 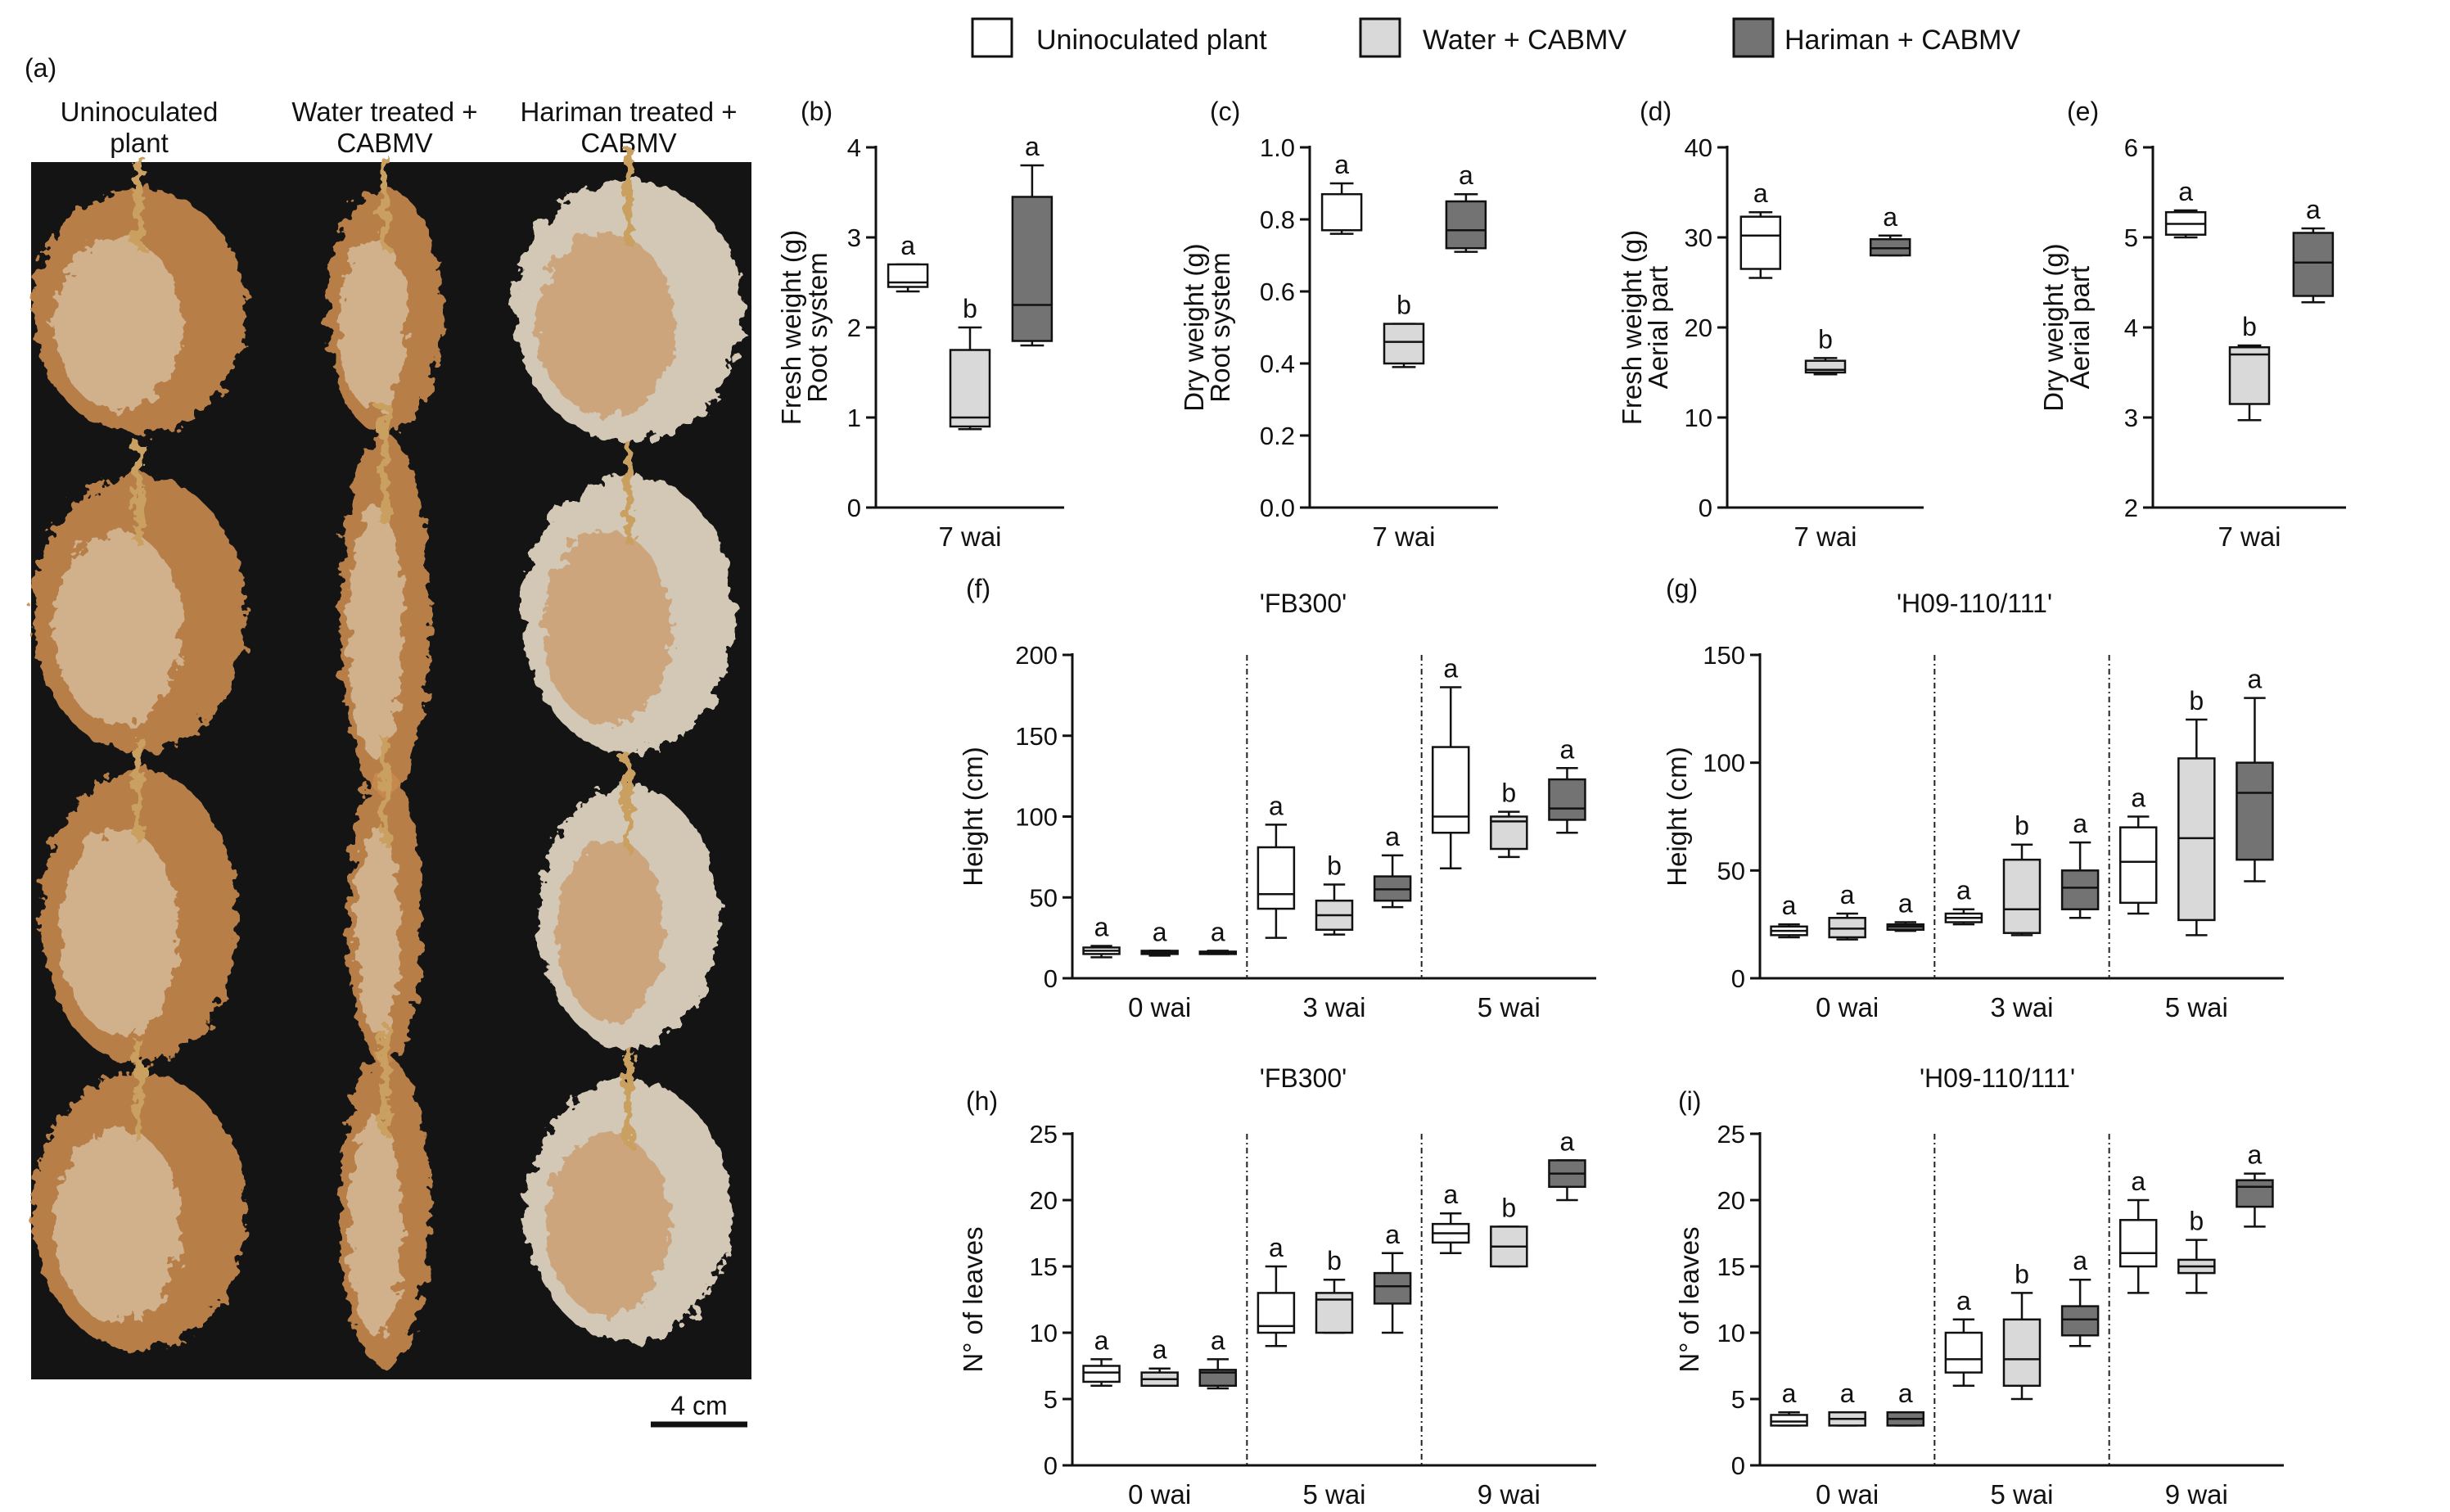 What do you see at coordinates (1567, 1164) in the screenshot?
I see `box-h-8: a` at bounding box center [1567, 1164].